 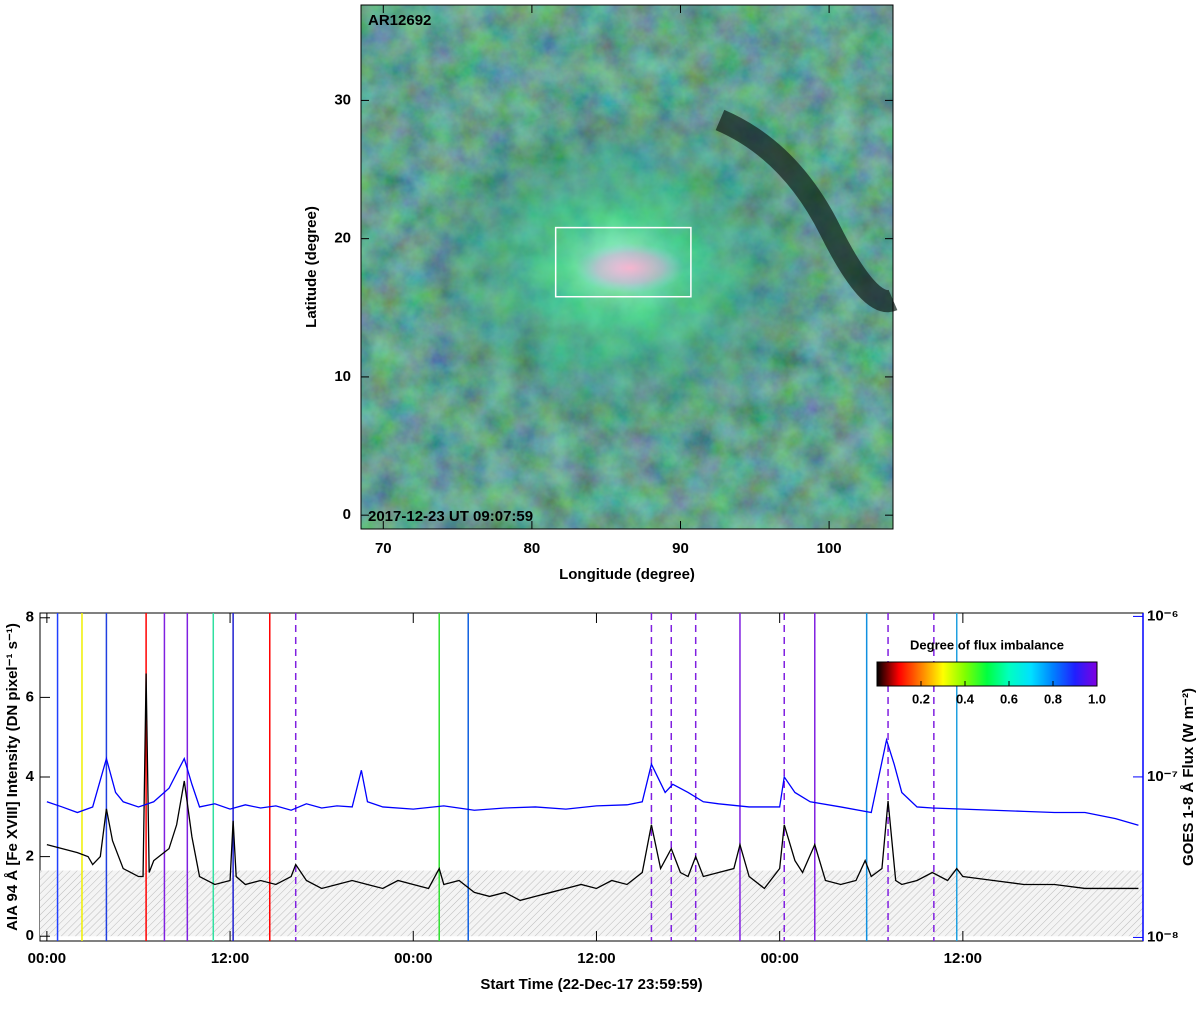 I want to click on y2-tick-label: 10⁻⁸, so click(x=1163, y=936).